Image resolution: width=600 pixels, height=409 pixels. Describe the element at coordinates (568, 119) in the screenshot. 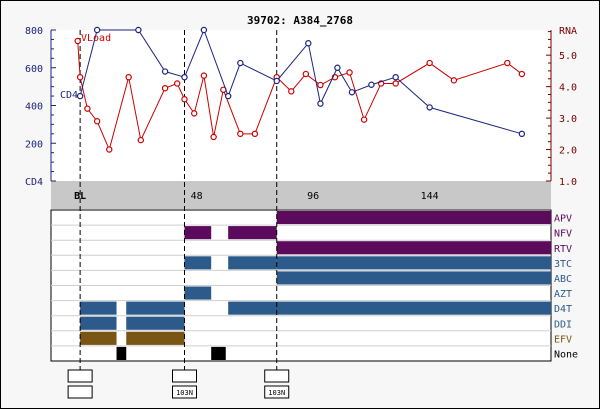

I see `right-tick-label: 3.0` at that location.